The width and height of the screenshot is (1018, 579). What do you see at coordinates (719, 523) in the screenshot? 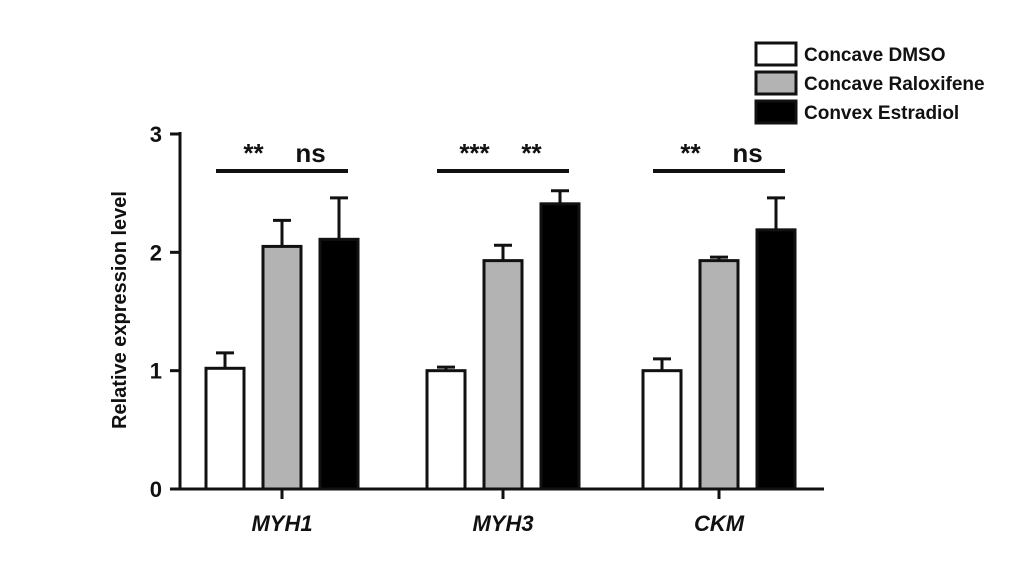
I see `x-tick-label: CKM` at bounding box center [719, 523].